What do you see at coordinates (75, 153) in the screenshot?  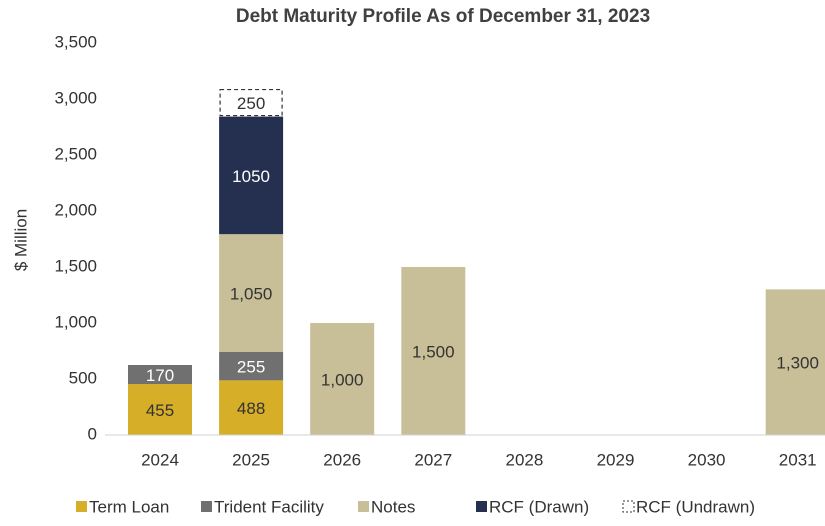 I see `y-tick-label: 2,500` at bounding box center [75, 153].